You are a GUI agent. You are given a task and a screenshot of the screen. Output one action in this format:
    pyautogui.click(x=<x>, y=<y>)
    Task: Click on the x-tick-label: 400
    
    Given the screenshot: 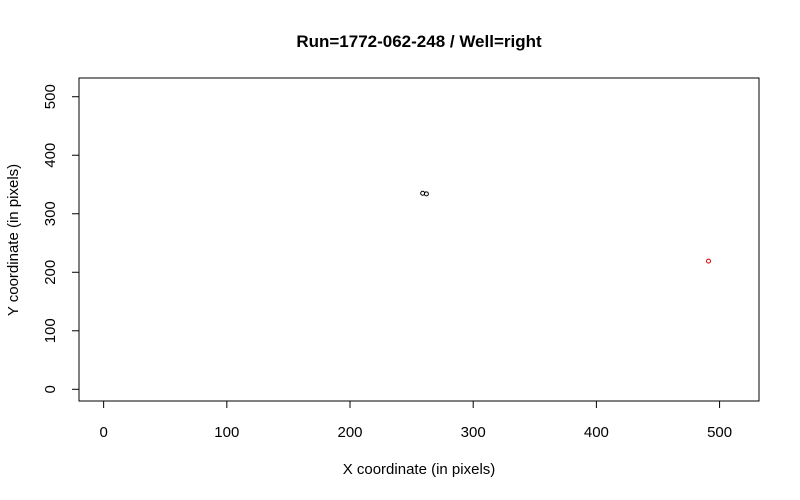 What is the action you would take?
    pyautogui.click(x=596, y=432)
    